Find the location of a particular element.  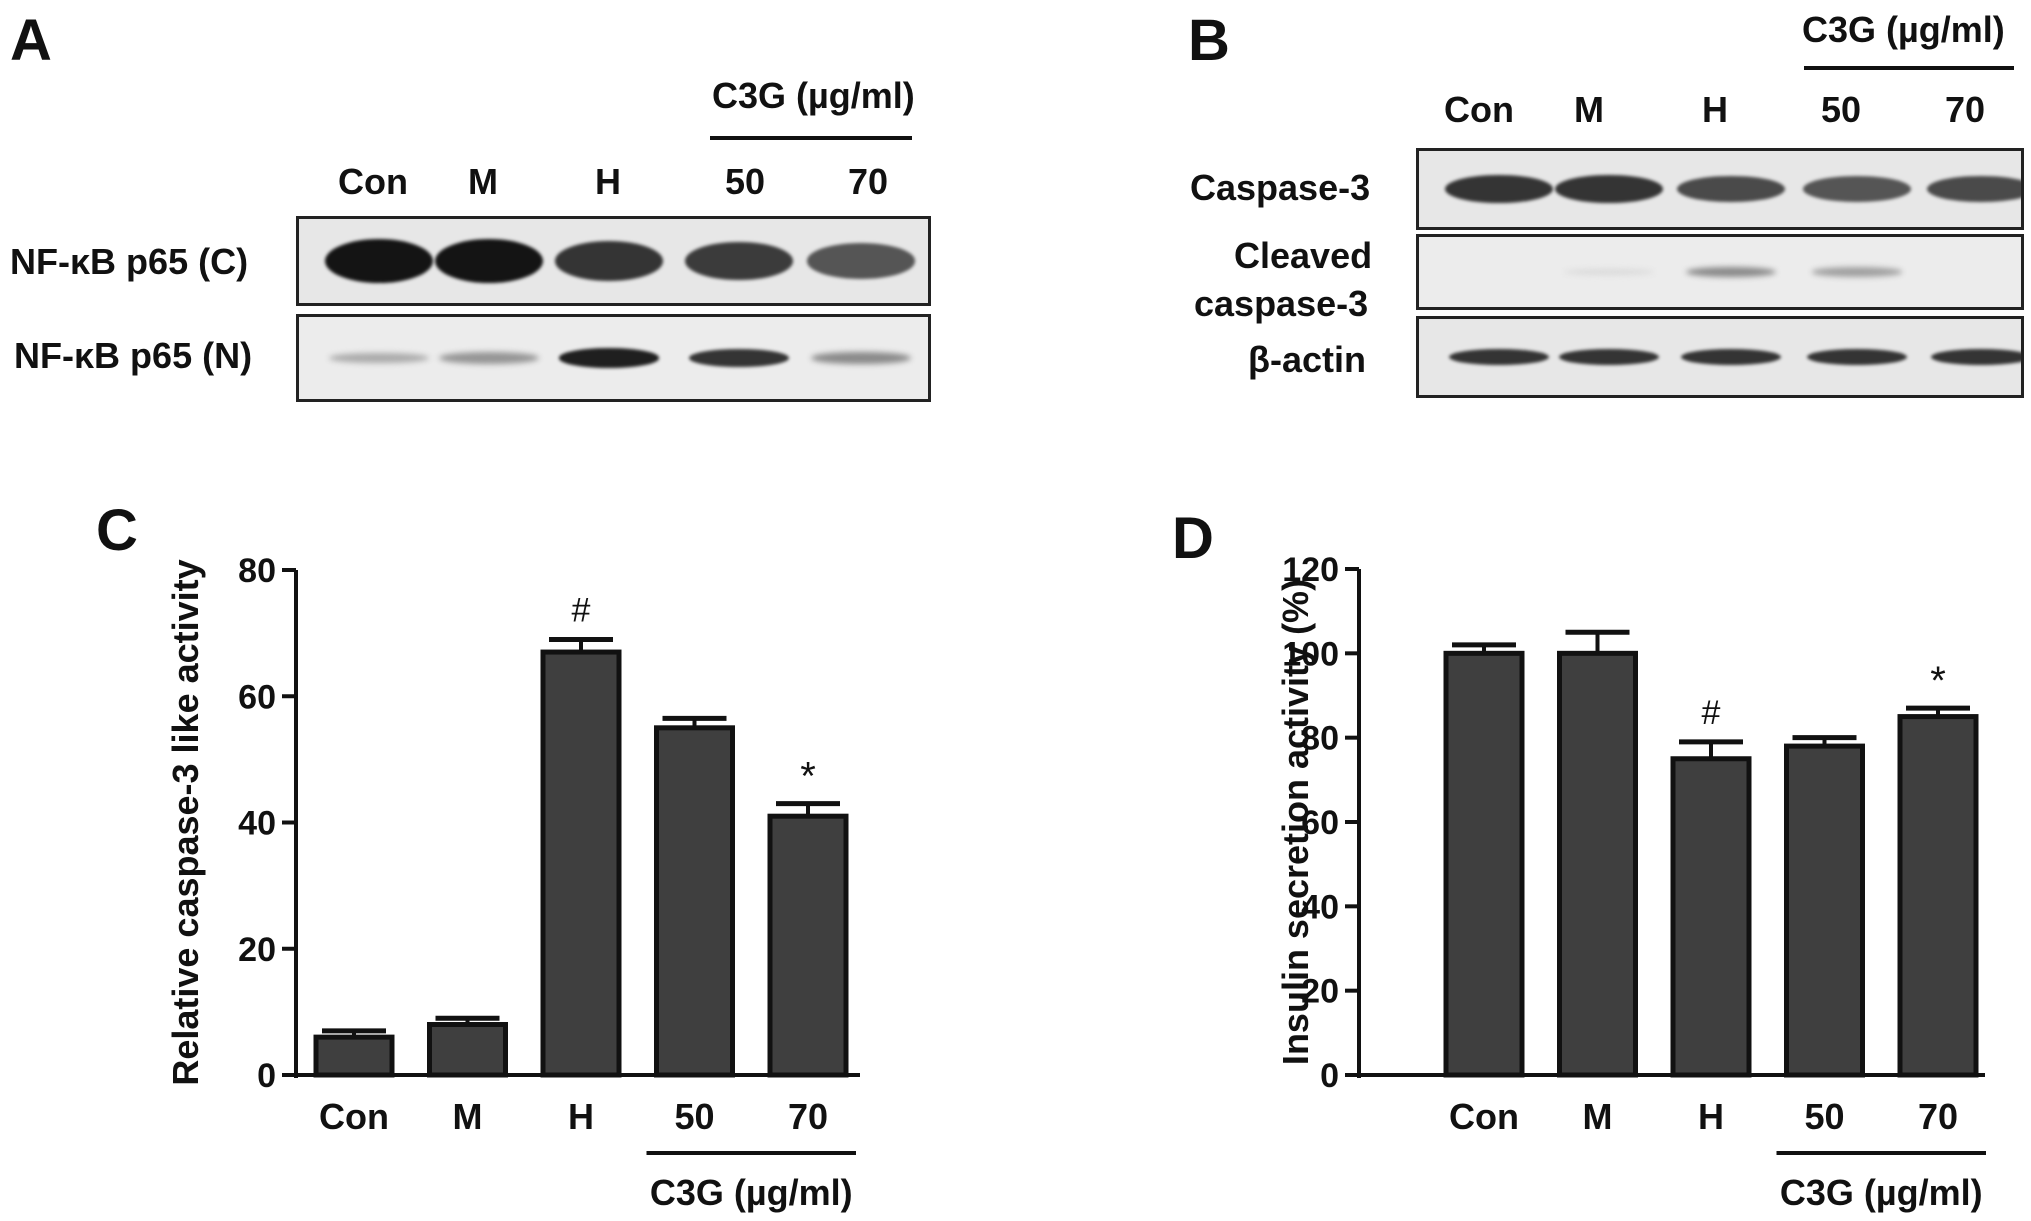

y-axis-title: Relative caspase-3 like activity is located at coordinates (185, 822).